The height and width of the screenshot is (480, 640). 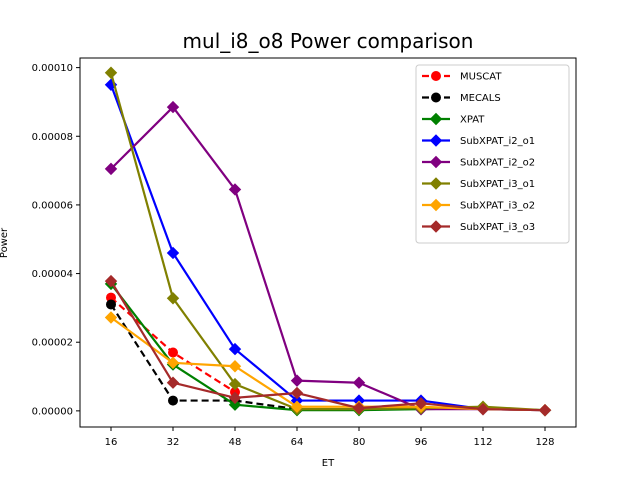 I want to click on legend-label-mecals: MECALS, so click(x=480, y=98).